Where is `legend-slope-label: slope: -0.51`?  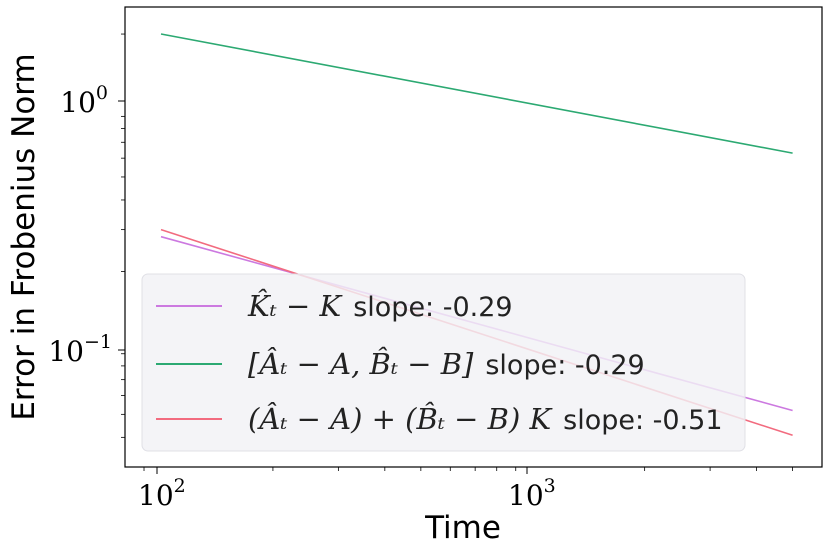
legend-slope-label: slope: -0.51 is located at coordinates (642, 420).